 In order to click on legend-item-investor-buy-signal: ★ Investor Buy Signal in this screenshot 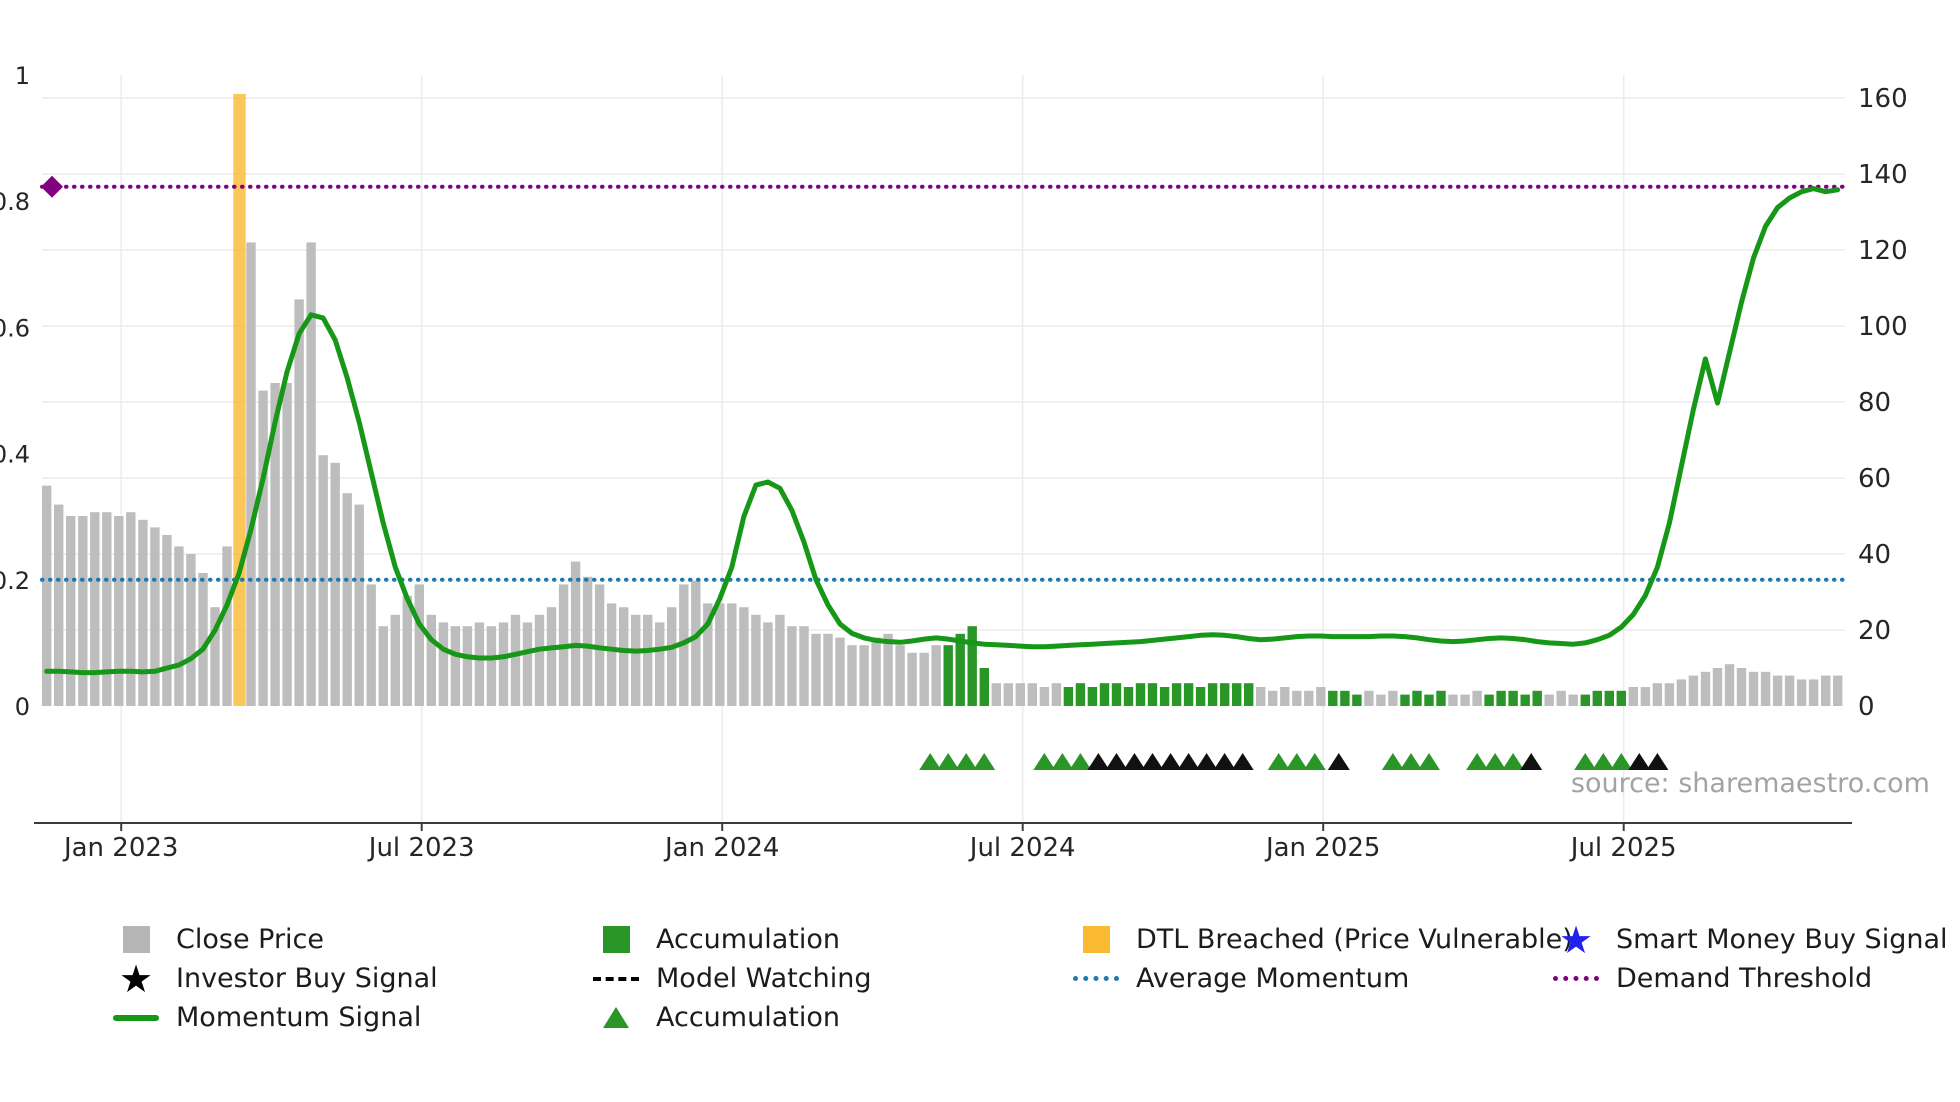, I will do `click(275, 978)`.